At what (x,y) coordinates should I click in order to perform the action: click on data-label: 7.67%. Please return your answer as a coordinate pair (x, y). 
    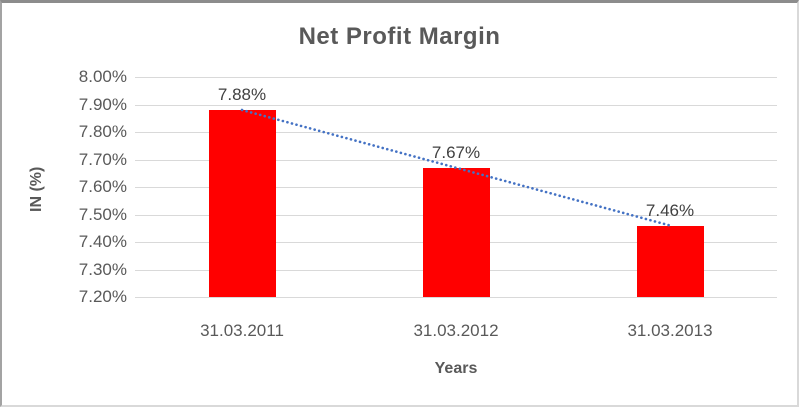
    Looking at the image, I should click on (456, 152).